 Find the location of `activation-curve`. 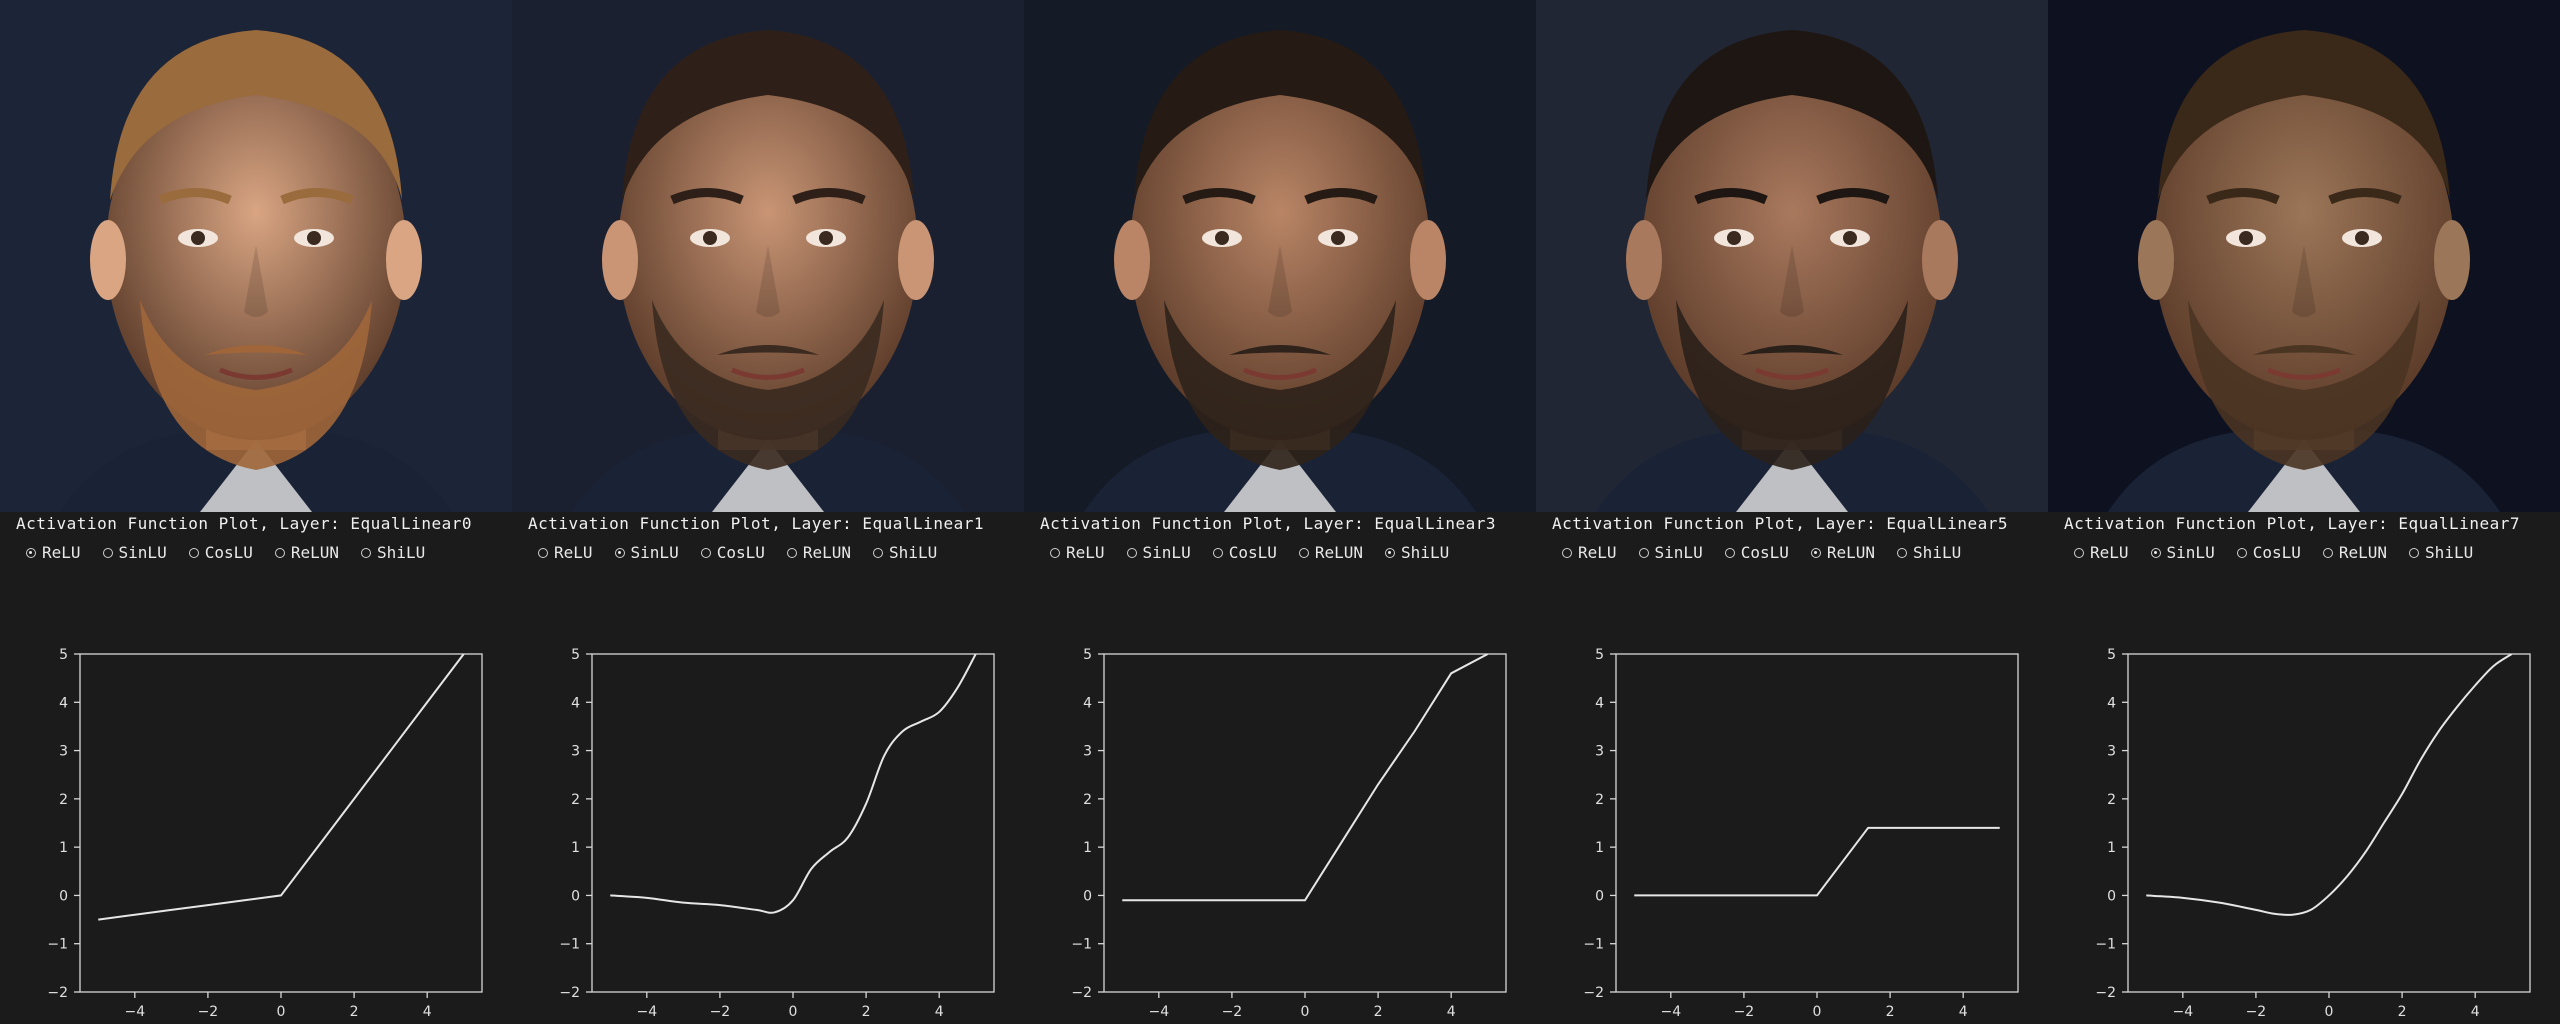

activation-curve is located at coordinates (793, 784).